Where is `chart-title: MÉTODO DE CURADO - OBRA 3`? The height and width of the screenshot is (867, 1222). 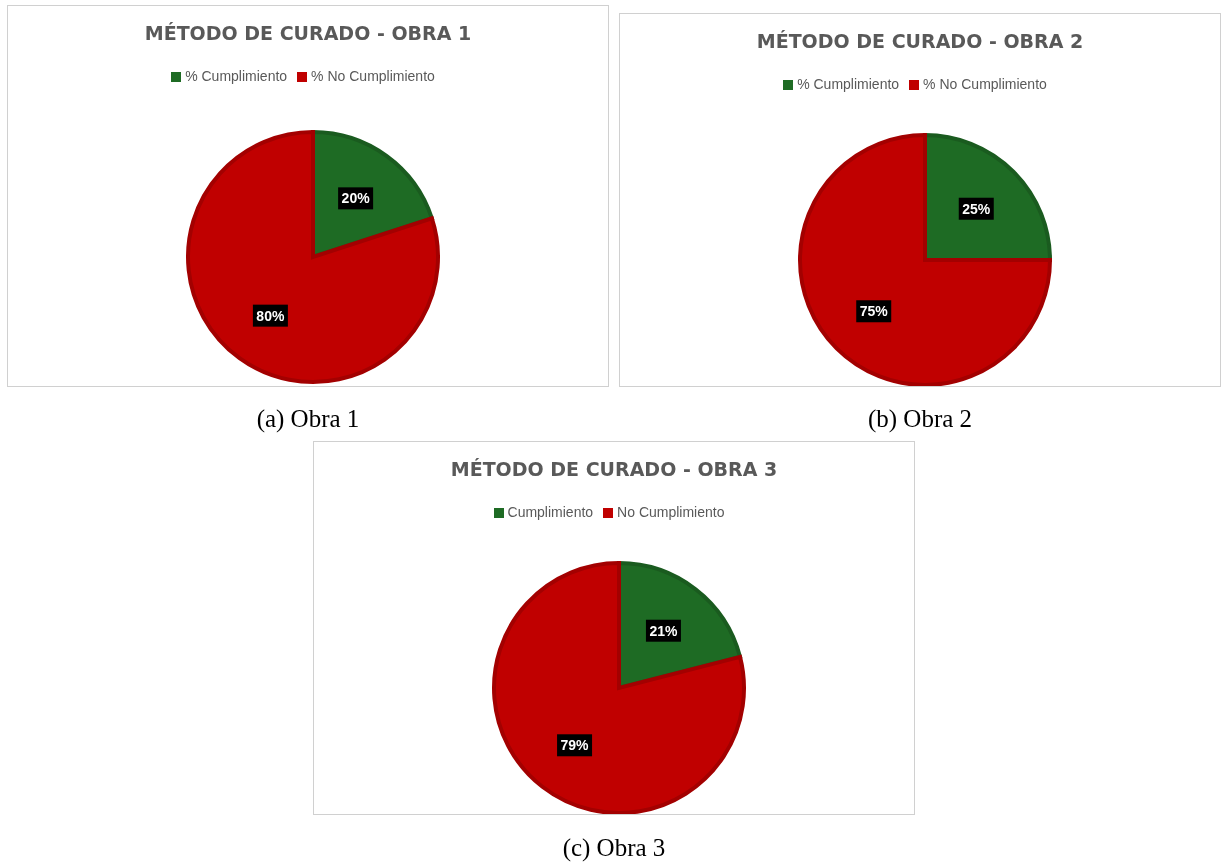 chart-title: MÉTODO DE CURADO - OBRA 3 is located at coordinates (614, 469).